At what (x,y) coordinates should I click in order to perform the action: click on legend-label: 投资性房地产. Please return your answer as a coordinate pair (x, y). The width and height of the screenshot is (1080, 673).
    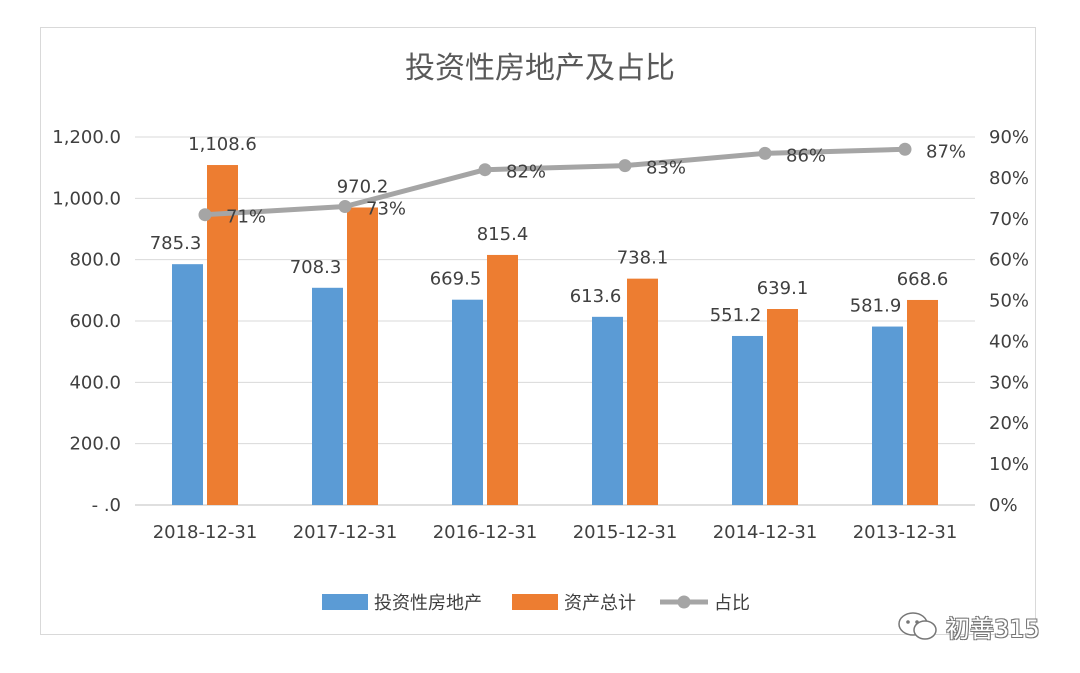
    Looking at the image, I should click on (428, 603).